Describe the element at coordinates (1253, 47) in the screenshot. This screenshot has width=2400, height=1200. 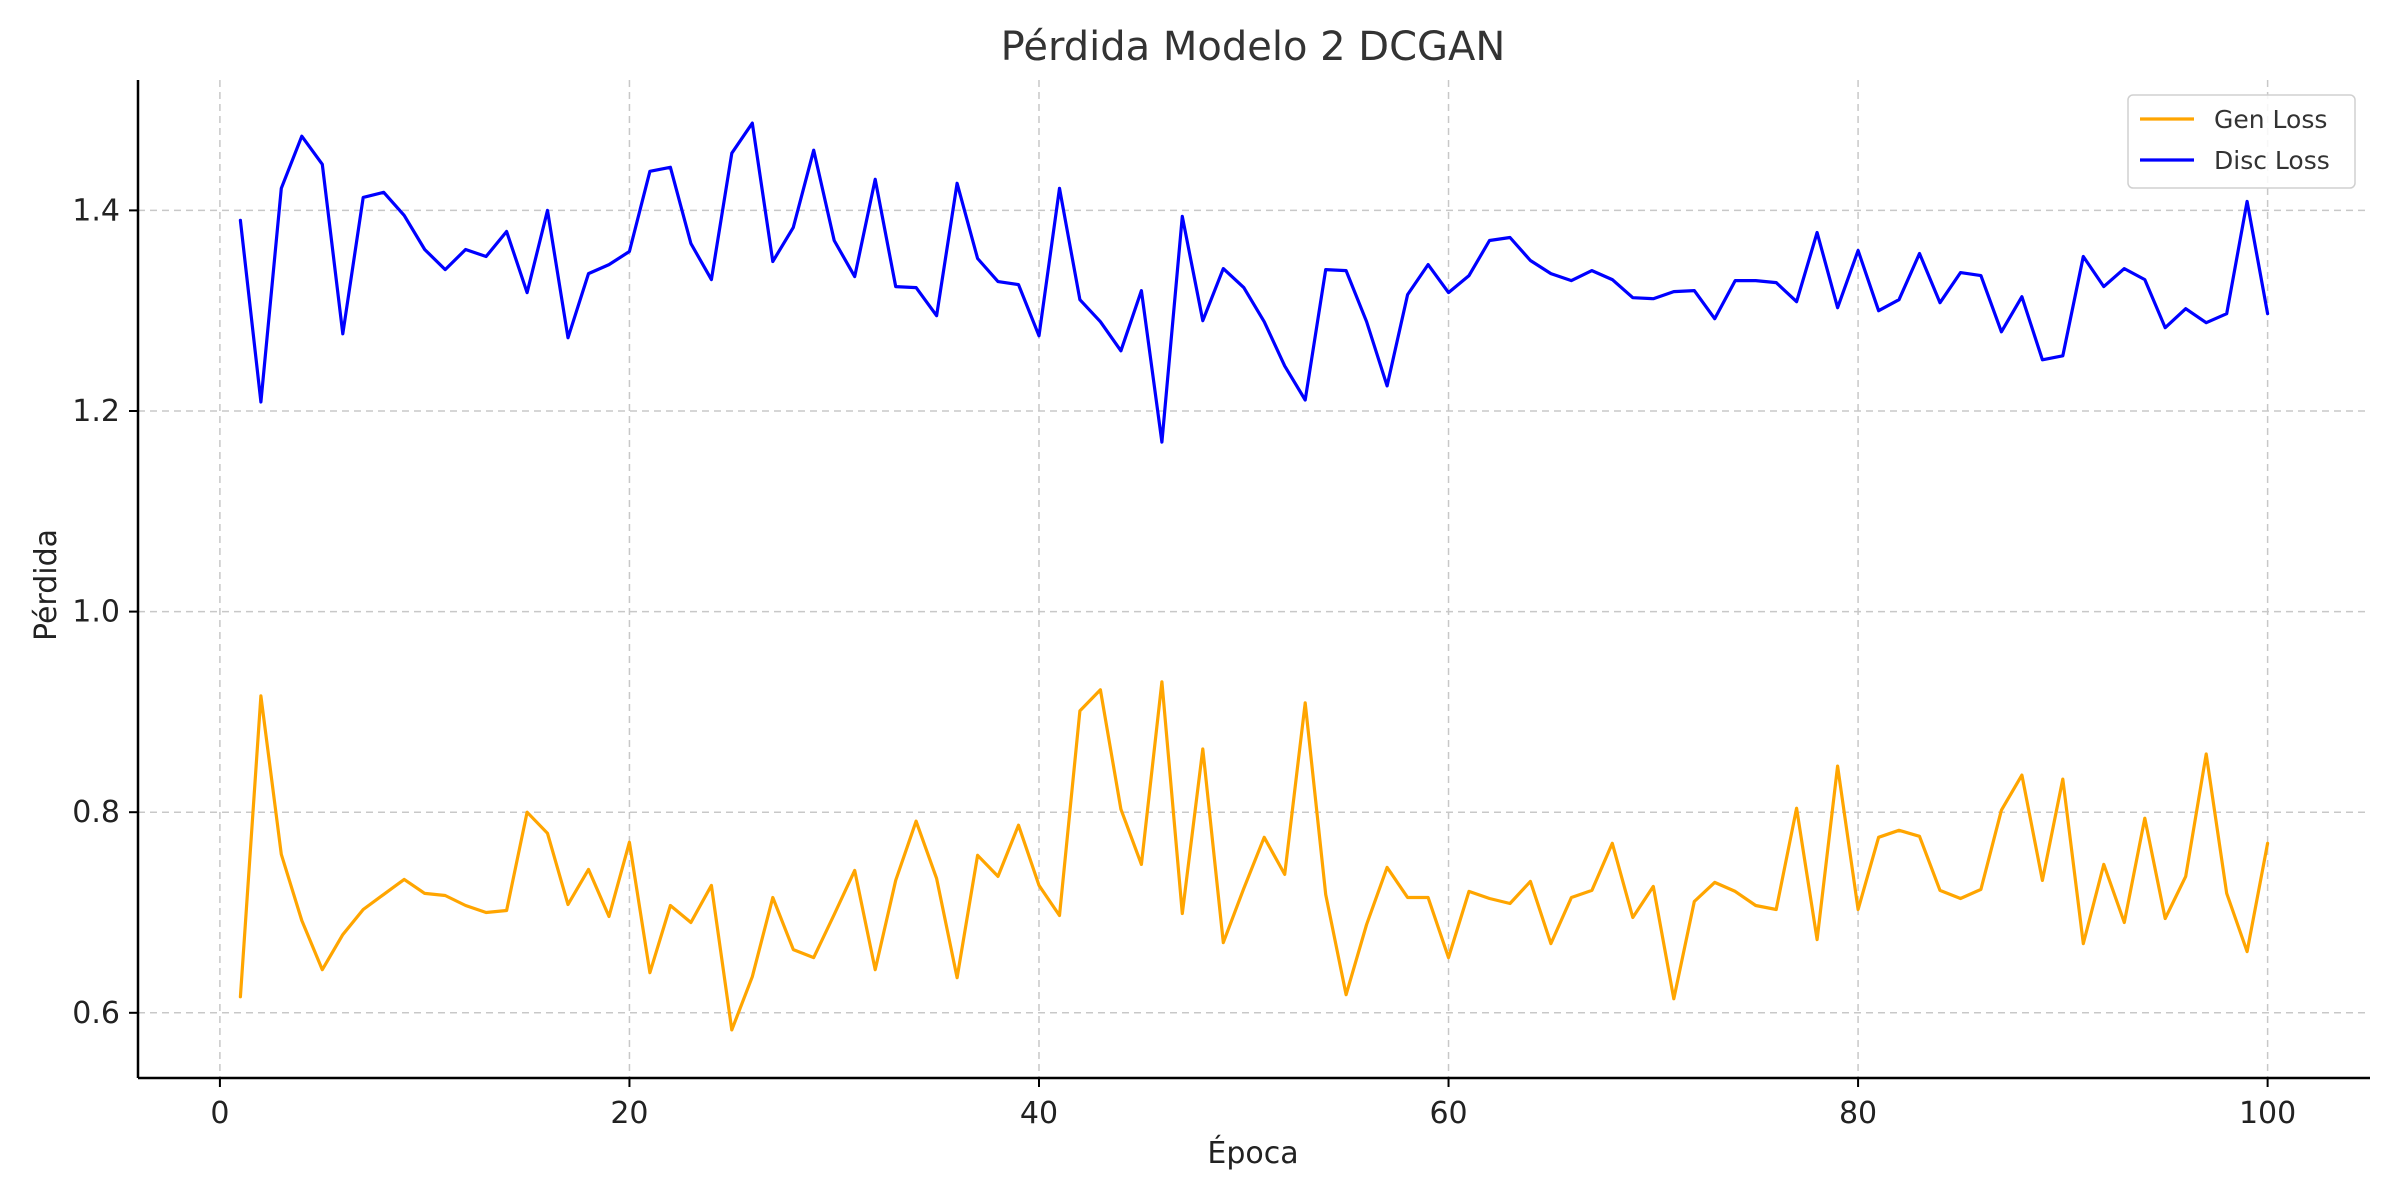
I see `chart-title: Pérdida Modelo 2 DCGAN` at that location.